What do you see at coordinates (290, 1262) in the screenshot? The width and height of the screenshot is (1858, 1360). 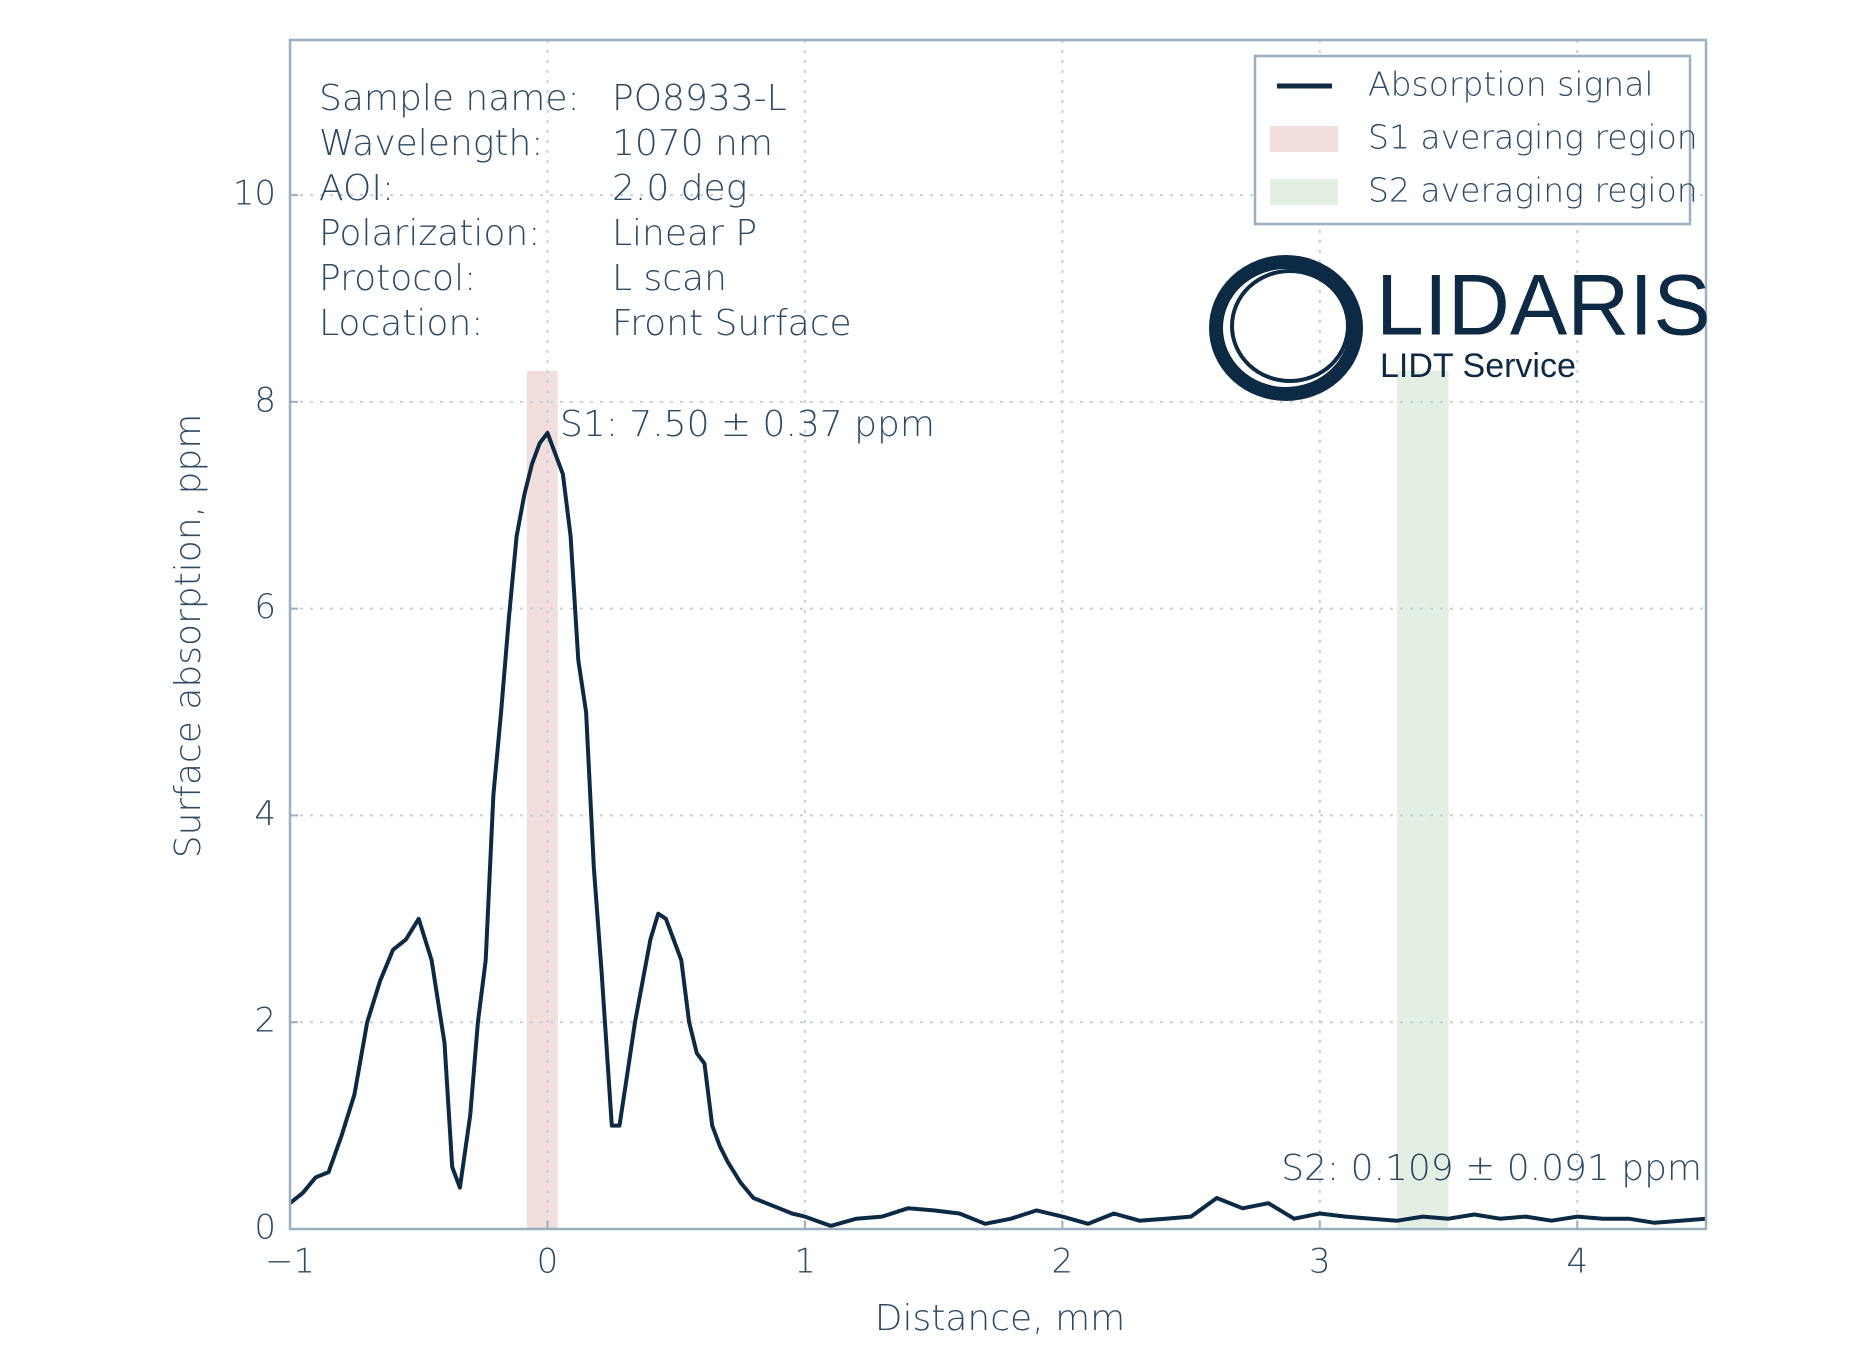 I see `x-tick-label: −1` at bounding box center [290, 1262].